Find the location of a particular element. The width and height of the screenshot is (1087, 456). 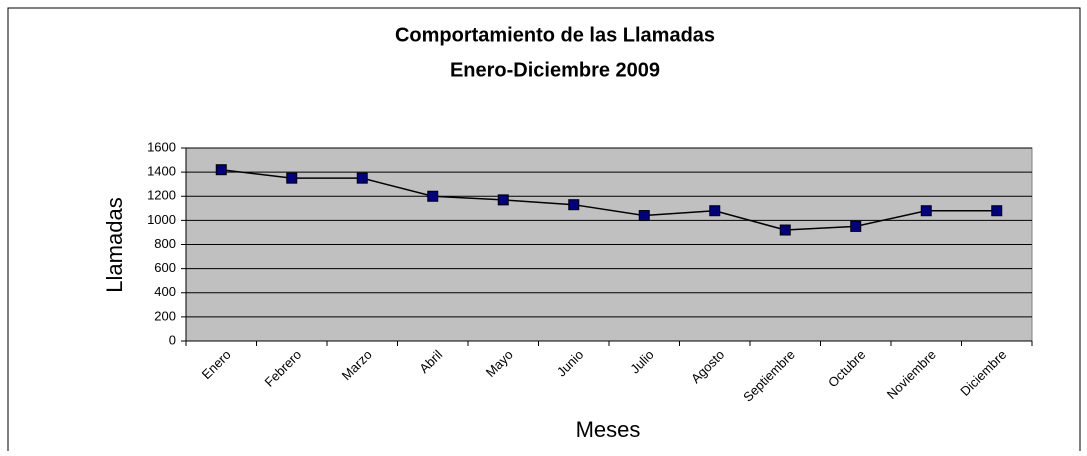

x-axis-title: Meses is located at coordinates (608, 429).